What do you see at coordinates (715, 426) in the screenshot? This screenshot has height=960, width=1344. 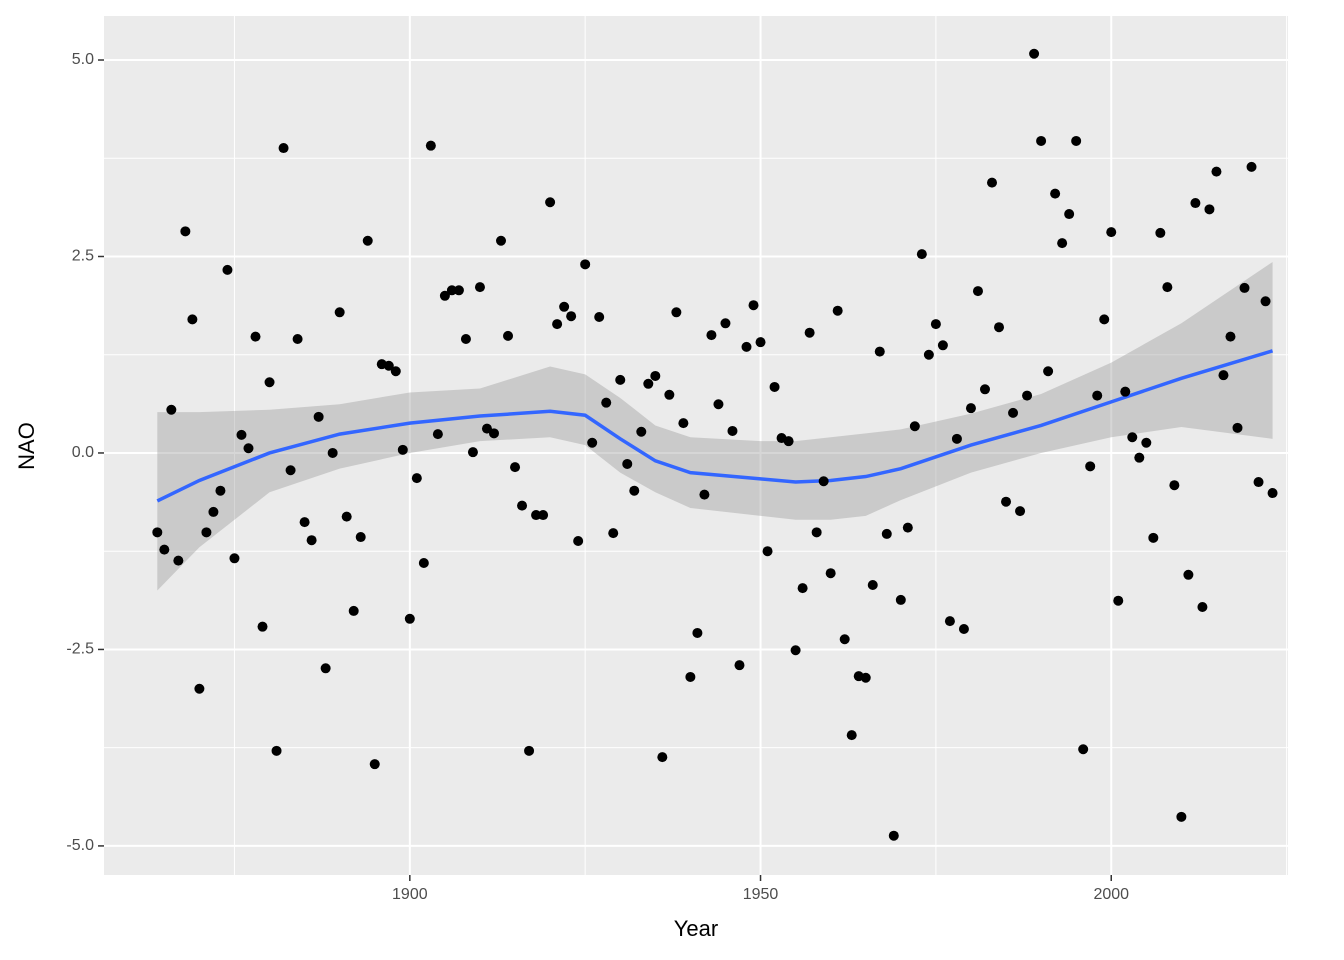 I see `smooth-line` at bounding box center [715, 426].